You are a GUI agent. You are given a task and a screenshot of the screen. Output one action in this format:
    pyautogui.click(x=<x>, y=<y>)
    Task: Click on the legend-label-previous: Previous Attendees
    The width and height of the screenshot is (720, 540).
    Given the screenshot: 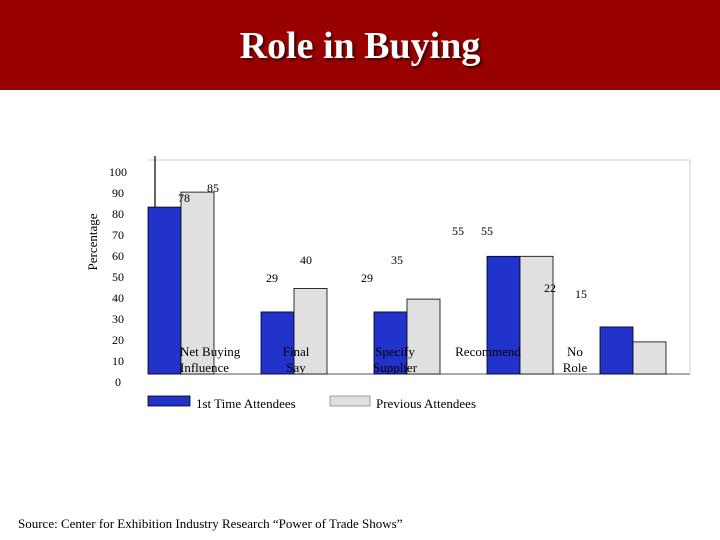 What is the action you would take?
    pyautogui.click(x=426, y=403)
    